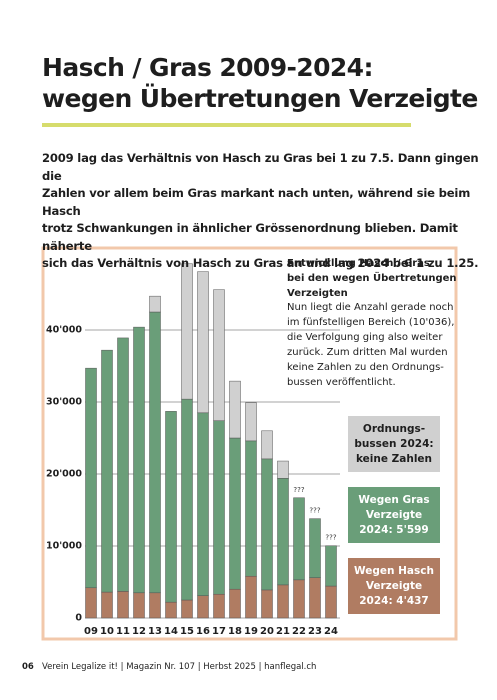 Image resolution: width=497 pixels, height=700 pixels. Describe the element at coordinates (394, 444) in the screenshot. I see `legend-entry: Ordnungs- bussen 2024: keine Zahlen` at that location.